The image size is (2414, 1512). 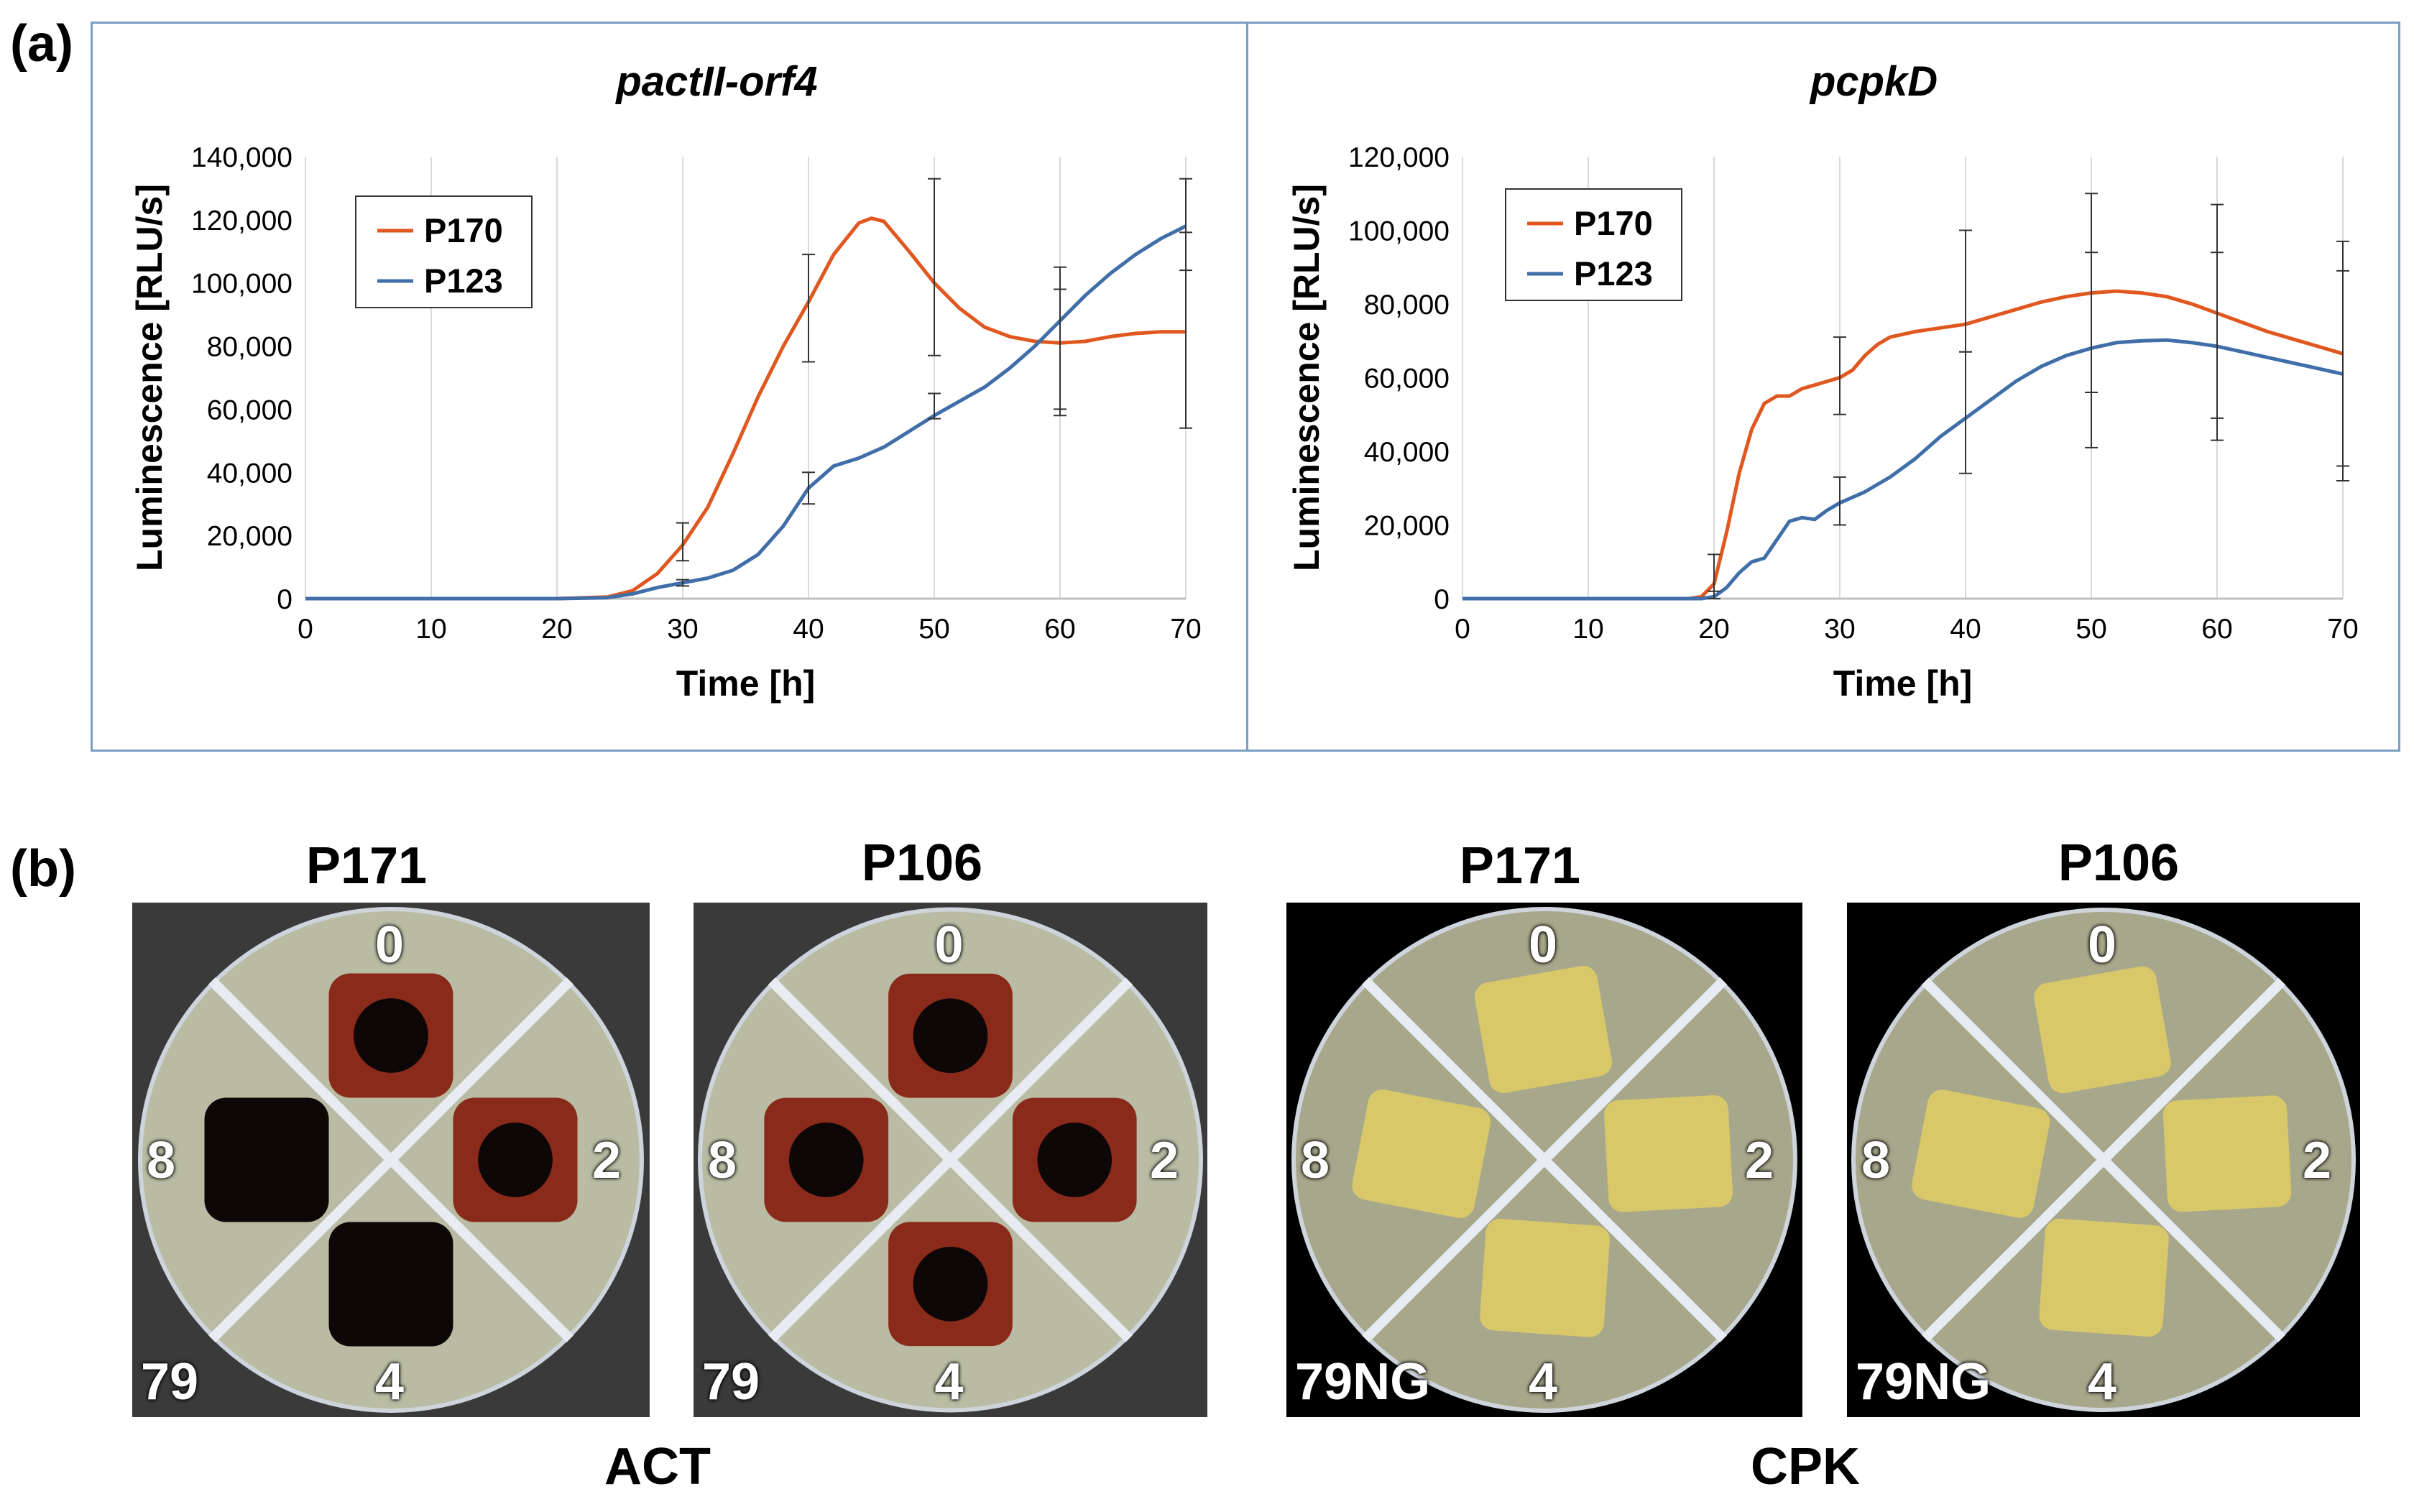 I want to click on plate-photo-cpk-p171: 0 2 4 8 79NG, so click(x=1544, y=1160).